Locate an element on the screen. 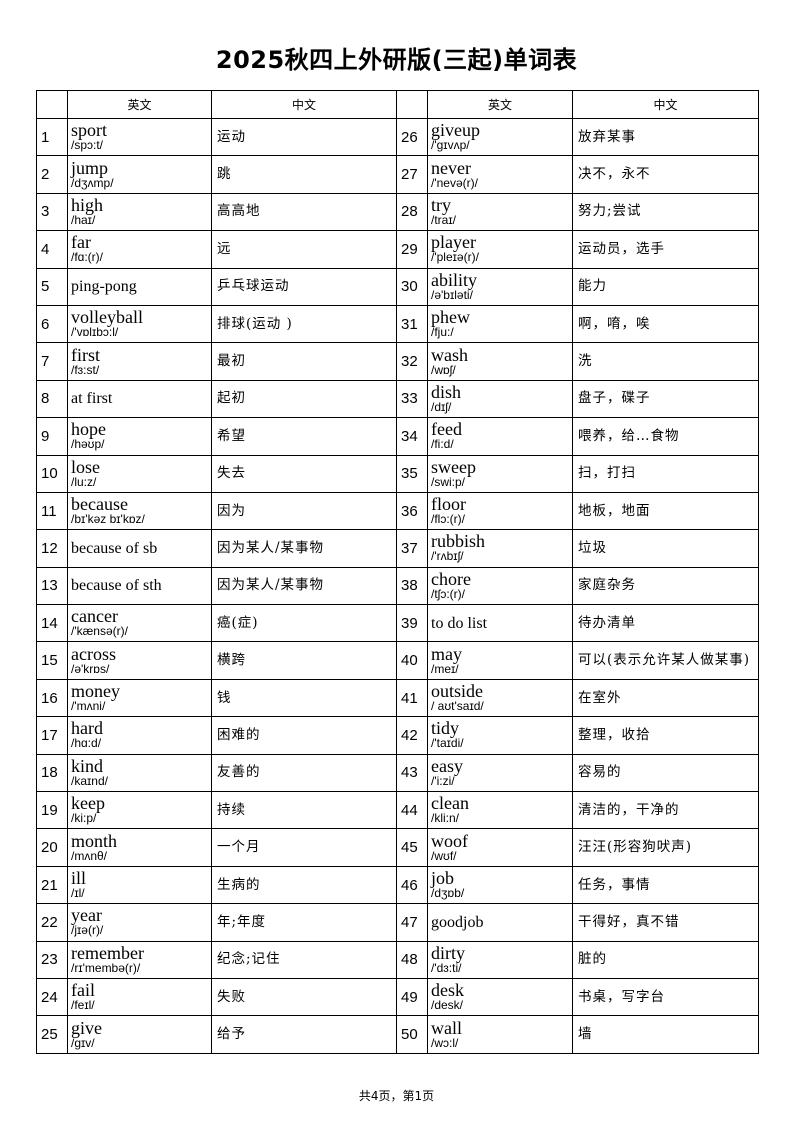 This screenshot has width=793, height=1122. word-english-cell: because of sth is located at coordinates (139, 586).